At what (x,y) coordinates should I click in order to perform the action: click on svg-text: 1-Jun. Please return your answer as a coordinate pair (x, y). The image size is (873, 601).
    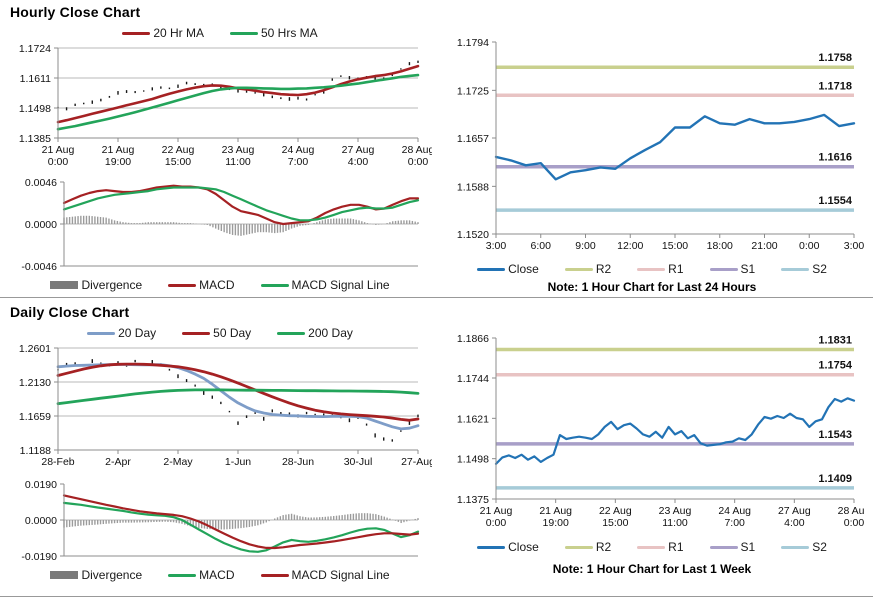
    Looking at the image, I should click on (238, 462).